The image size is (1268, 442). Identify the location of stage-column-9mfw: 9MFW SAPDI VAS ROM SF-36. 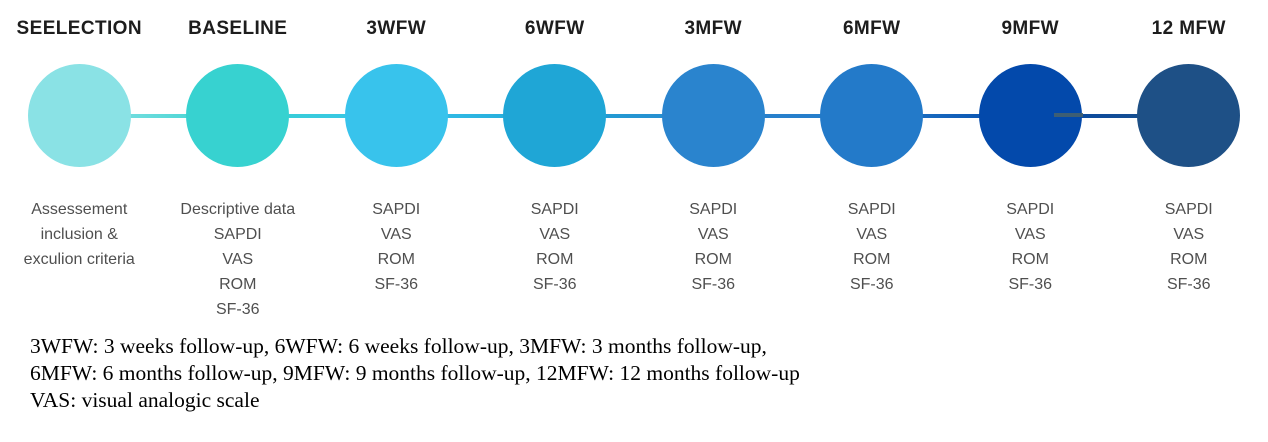
(1070, 148).